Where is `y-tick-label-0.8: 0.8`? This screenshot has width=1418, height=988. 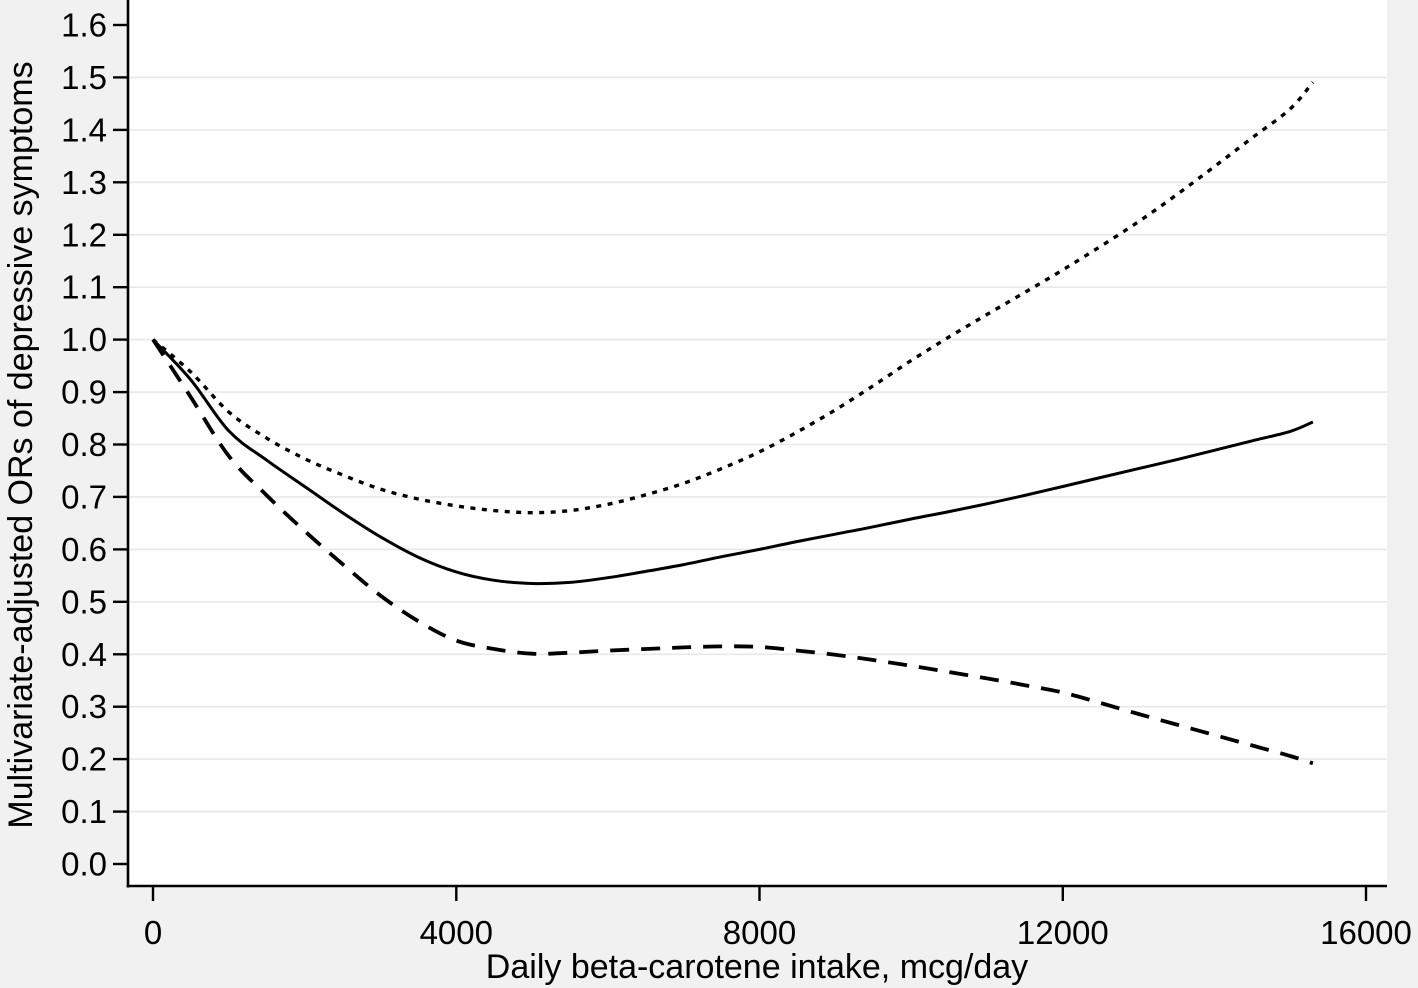 y-tick-label-0.8: 0.8 is located at coordinates (84, 444).